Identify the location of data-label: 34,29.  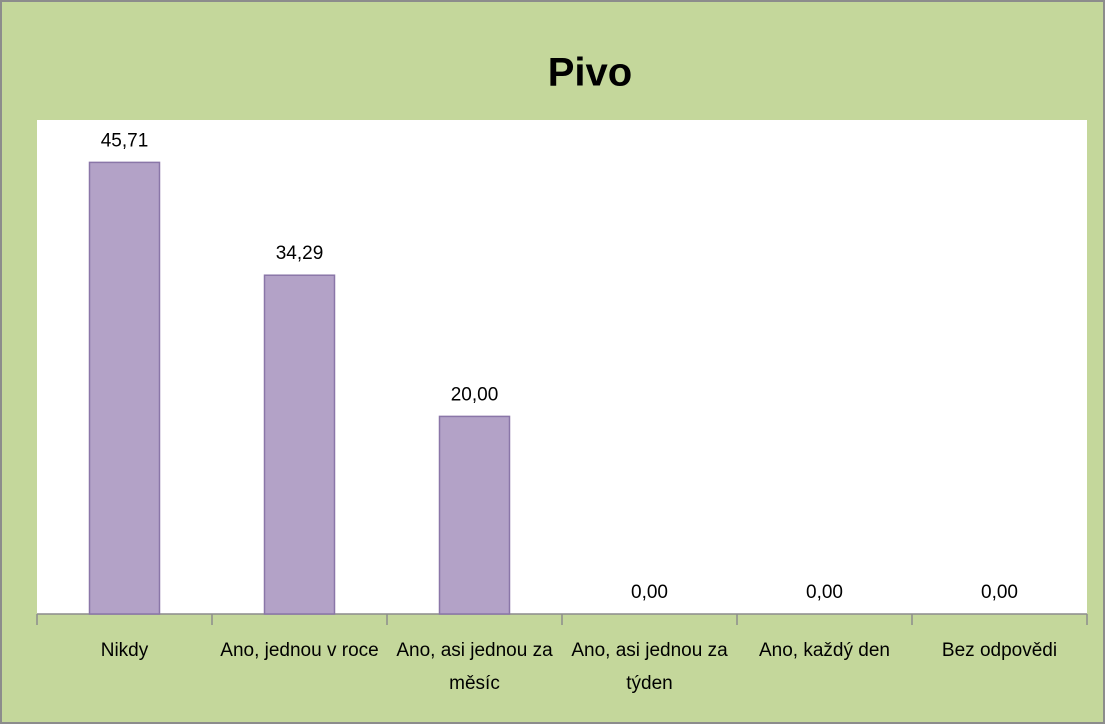
(300, 253).